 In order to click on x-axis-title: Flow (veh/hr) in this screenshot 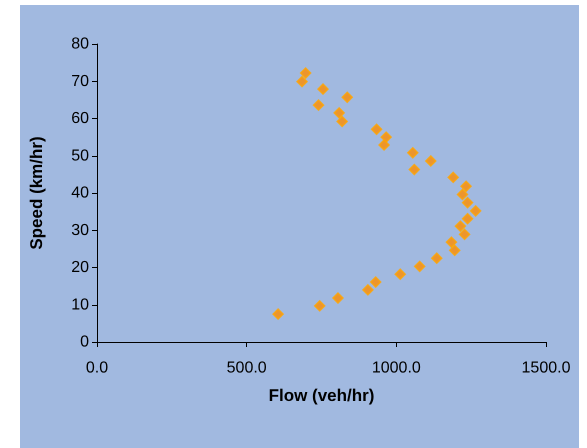, I will do `click(321, 395)`.